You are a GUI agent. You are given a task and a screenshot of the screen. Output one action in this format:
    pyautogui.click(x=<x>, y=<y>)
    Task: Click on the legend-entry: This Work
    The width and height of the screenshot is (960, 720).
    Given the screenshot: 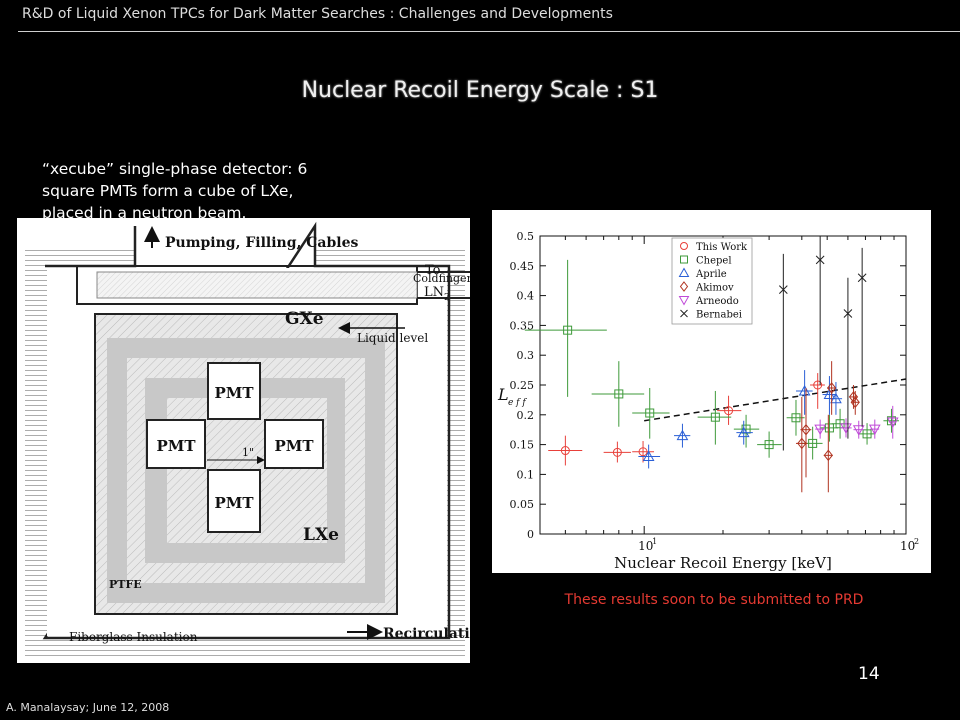 What is the action you would take?
    pyautogui.click(x=722, y=247)
    